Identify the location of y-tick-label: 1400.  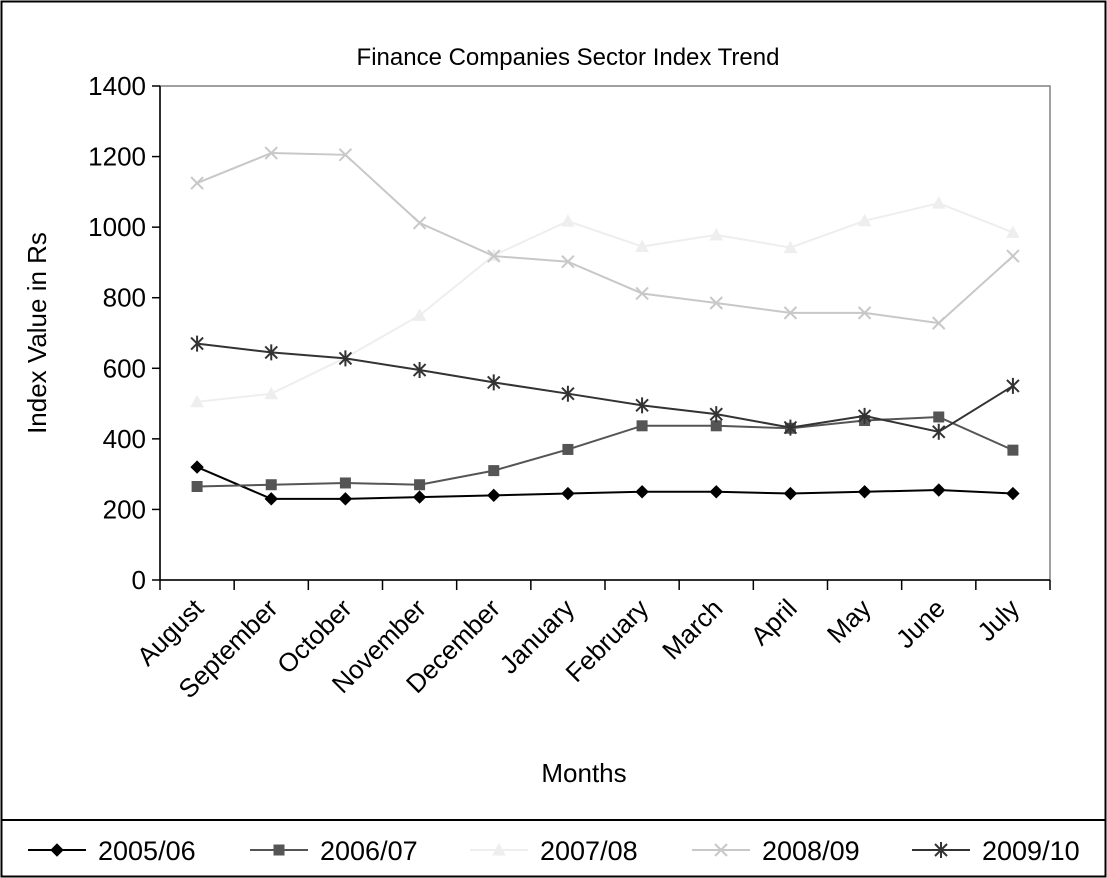
(117, 86).